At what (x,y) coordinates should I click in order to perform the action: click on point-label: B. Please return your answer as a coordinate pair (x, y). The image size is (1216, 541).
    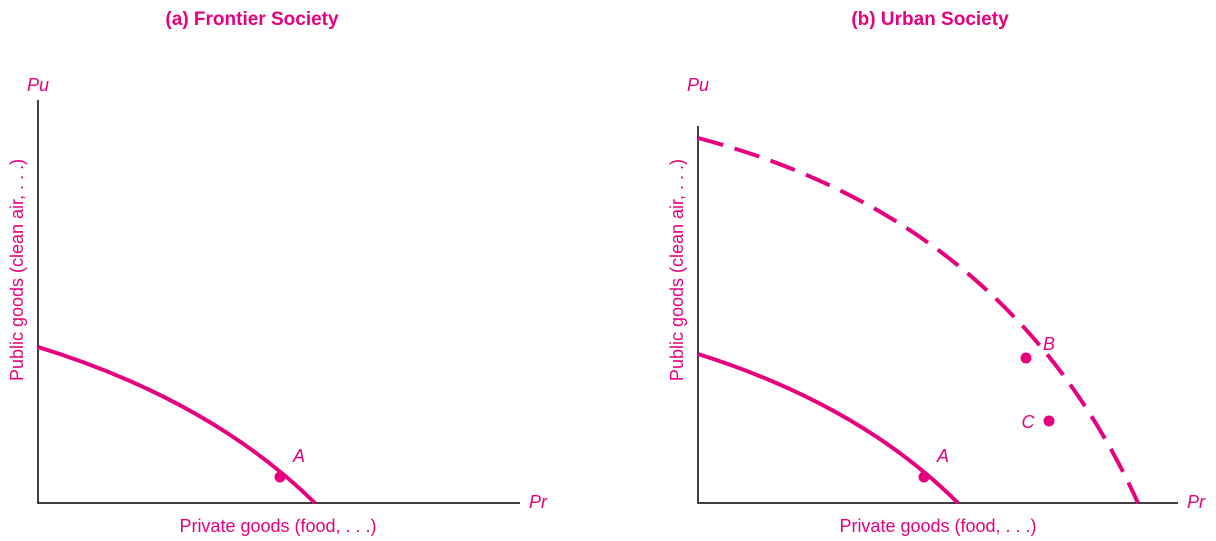
    Looking at the image, I should click on (1049, 344).